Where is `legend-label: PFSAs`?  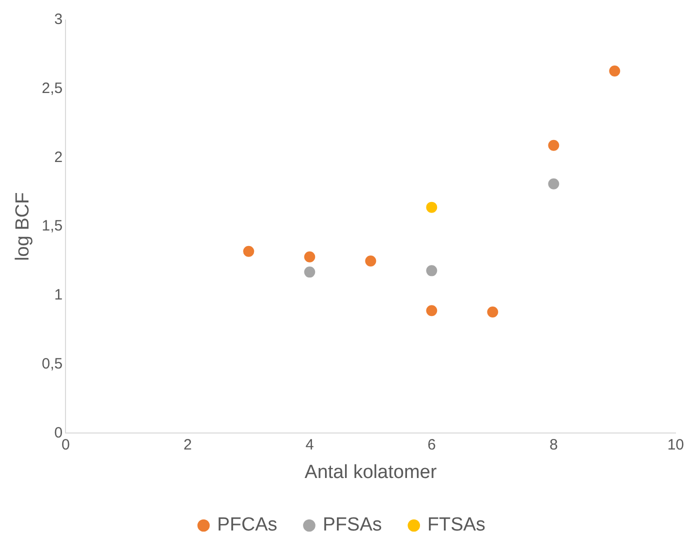
legend-label: PFSAs is located at coordinates (352, 525).